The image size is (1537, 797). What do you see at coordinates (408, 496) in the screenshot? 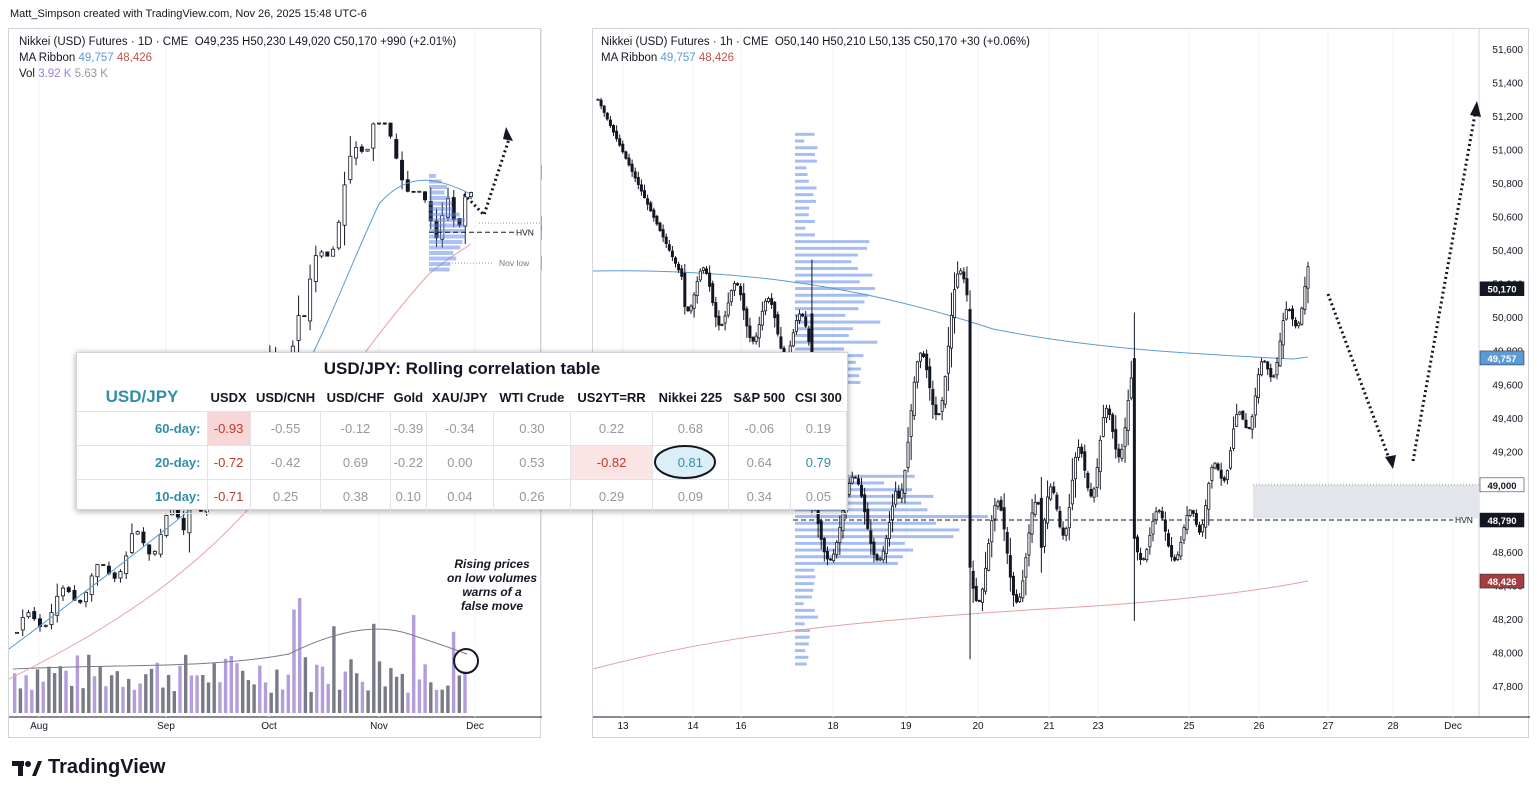
I see `table-cell: 0.10` at bounding box center [408, 496].